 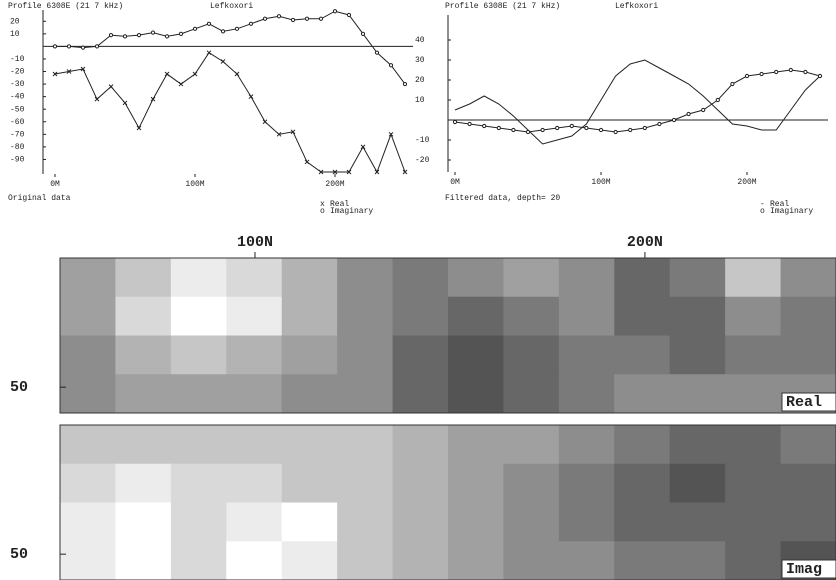 What do you see at coordinates (791, 211) in the screenshot?
I see `legend-label: Imaginary` at bounding box center [791, 211].